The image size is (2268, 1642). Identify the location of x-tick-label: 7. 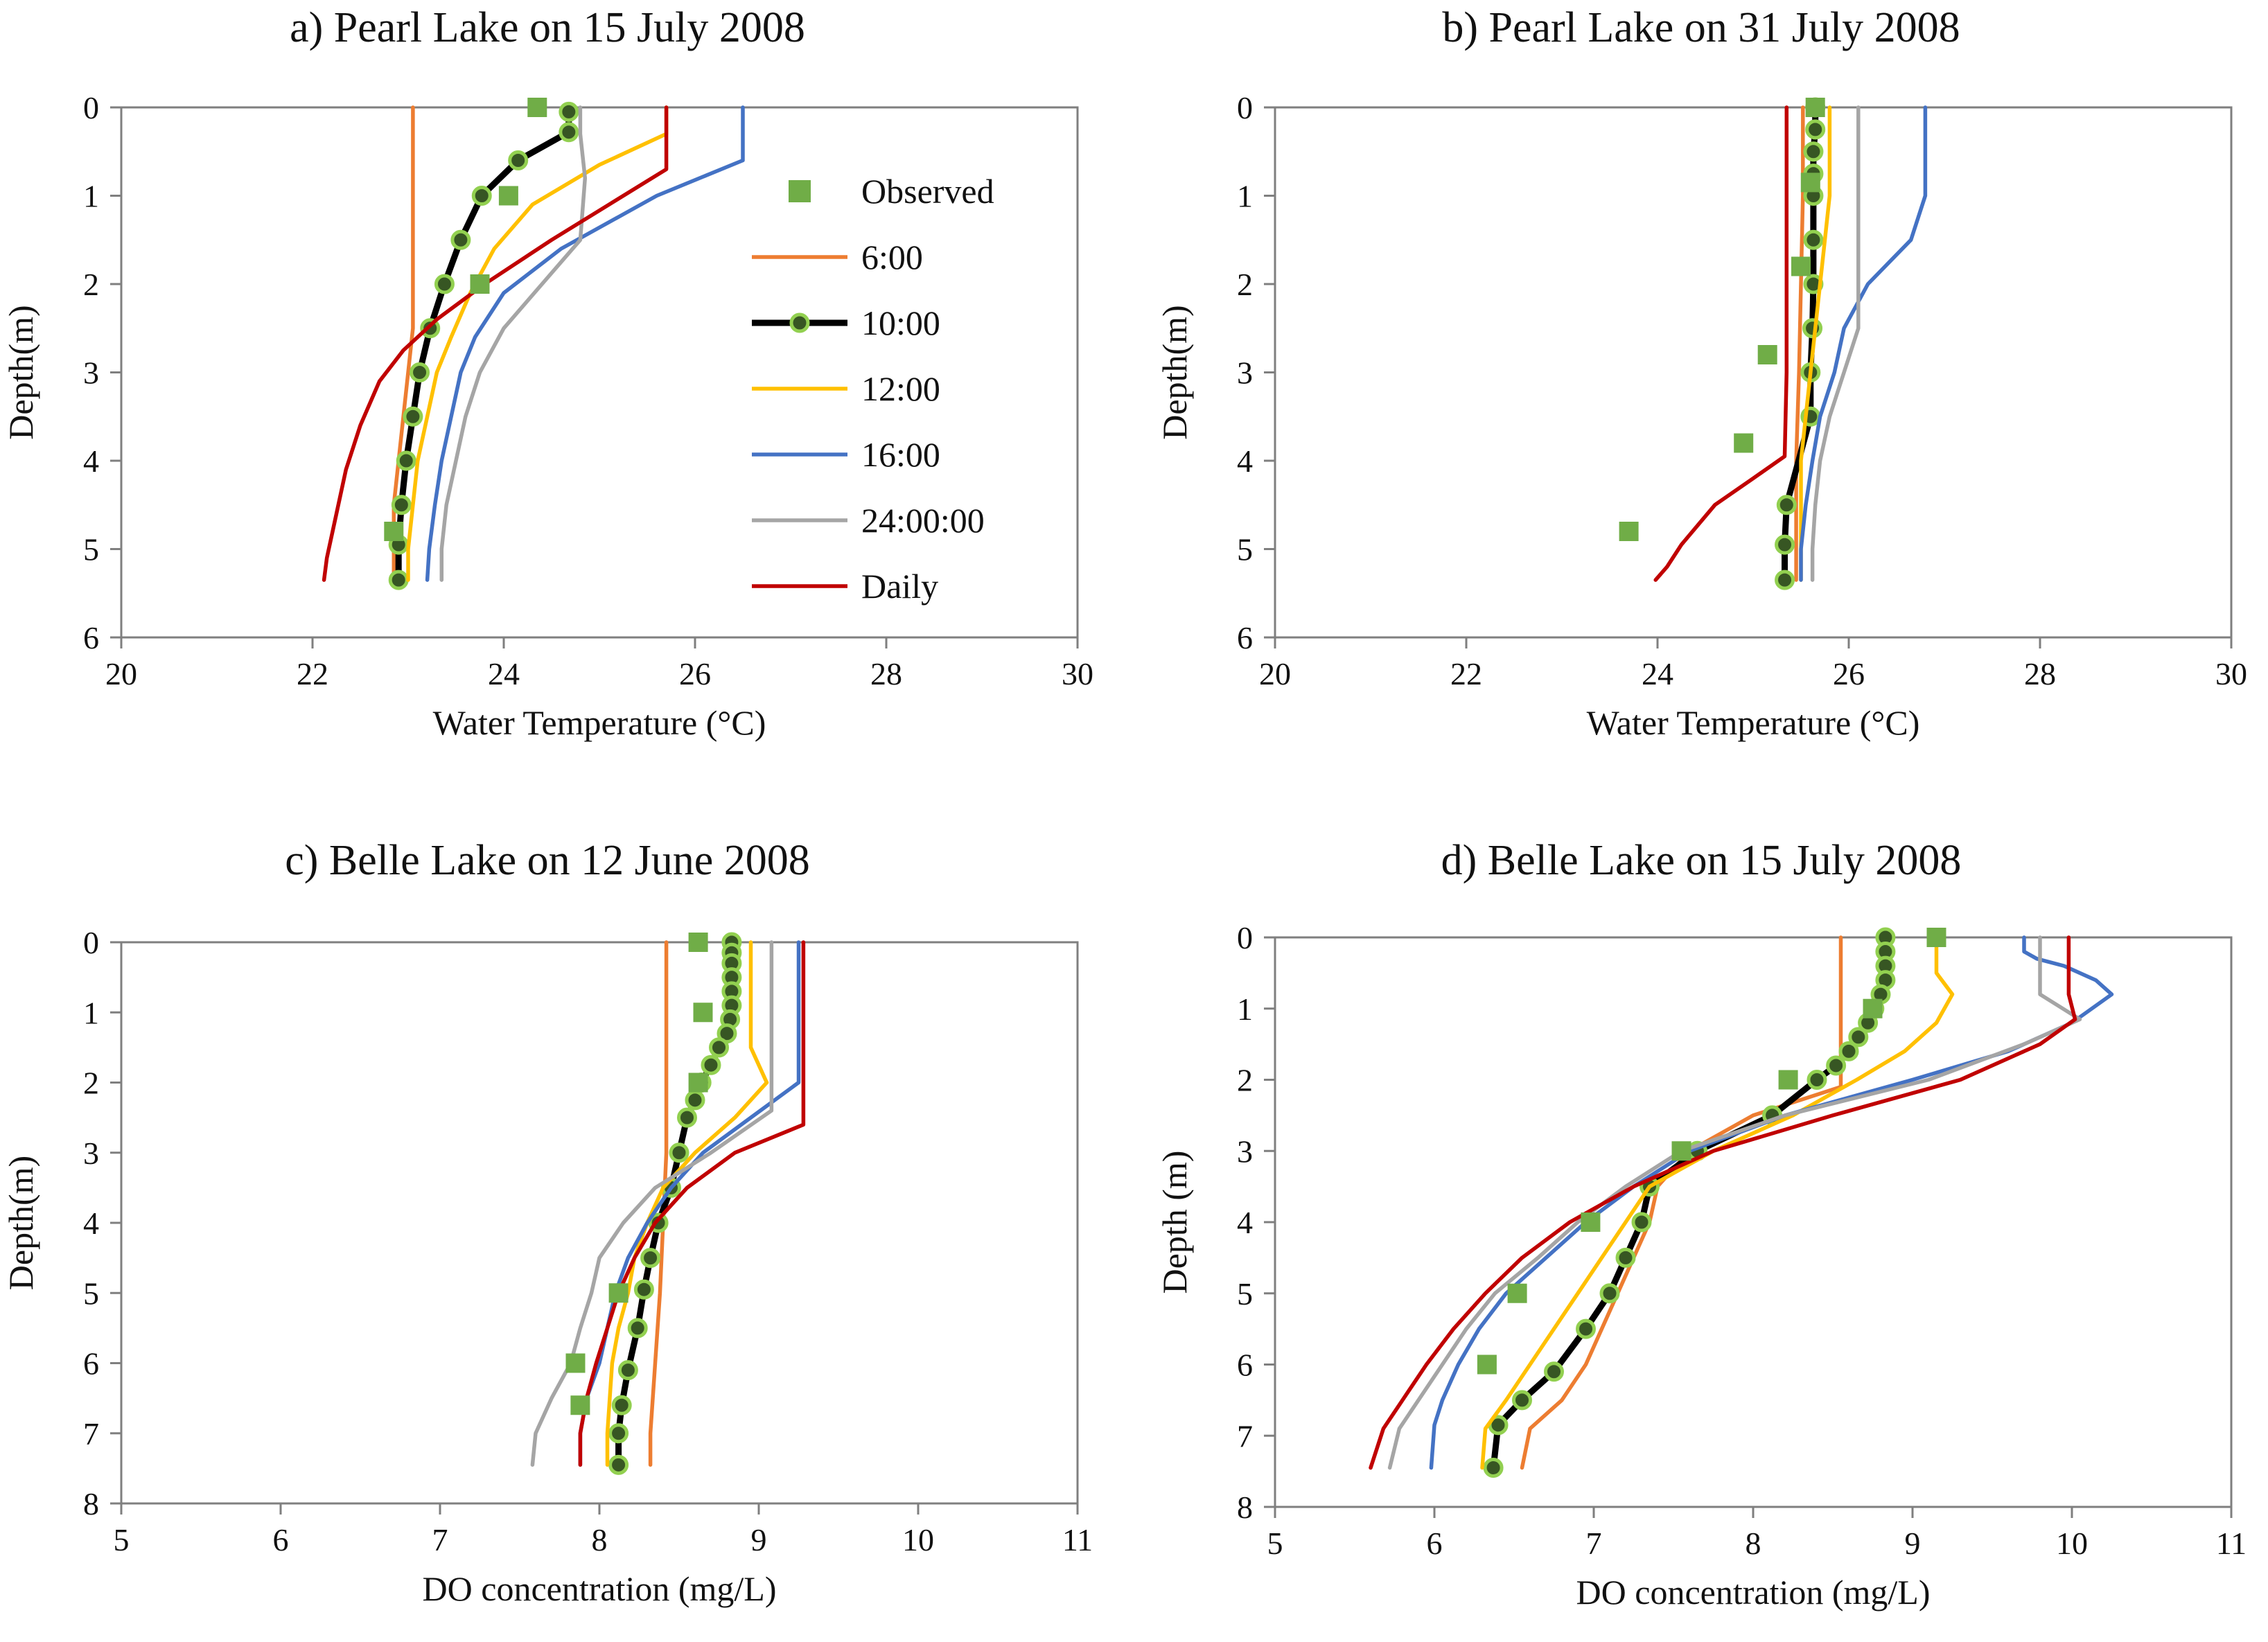
(440, 1539).